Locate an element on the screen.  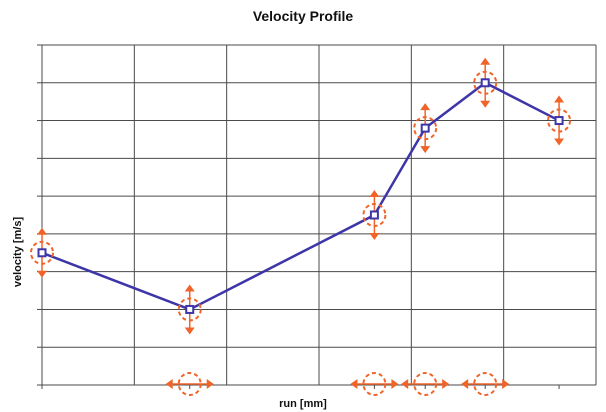
x-handles-layer is located at coordinates (337, 384).